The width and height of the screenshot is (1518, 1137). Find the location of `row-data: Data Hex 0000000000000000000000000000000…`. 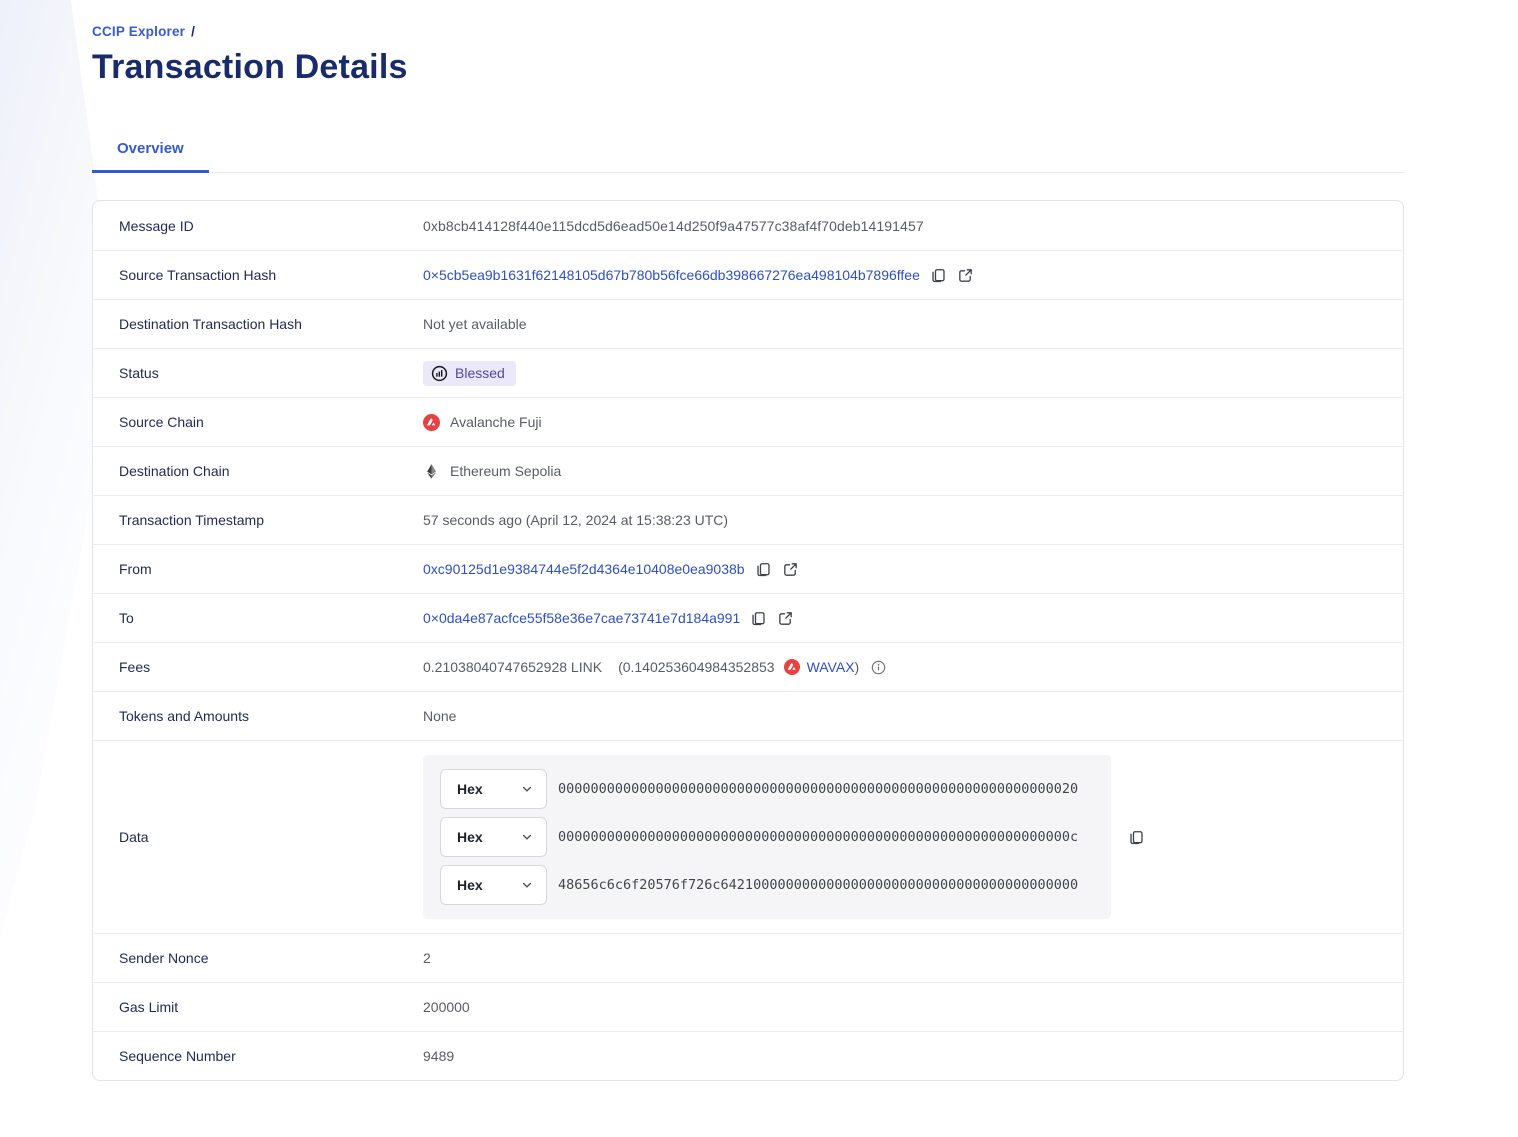

row-data: Data Hex 0000000000000000000000000000000… is located at coordinates (748, 836).